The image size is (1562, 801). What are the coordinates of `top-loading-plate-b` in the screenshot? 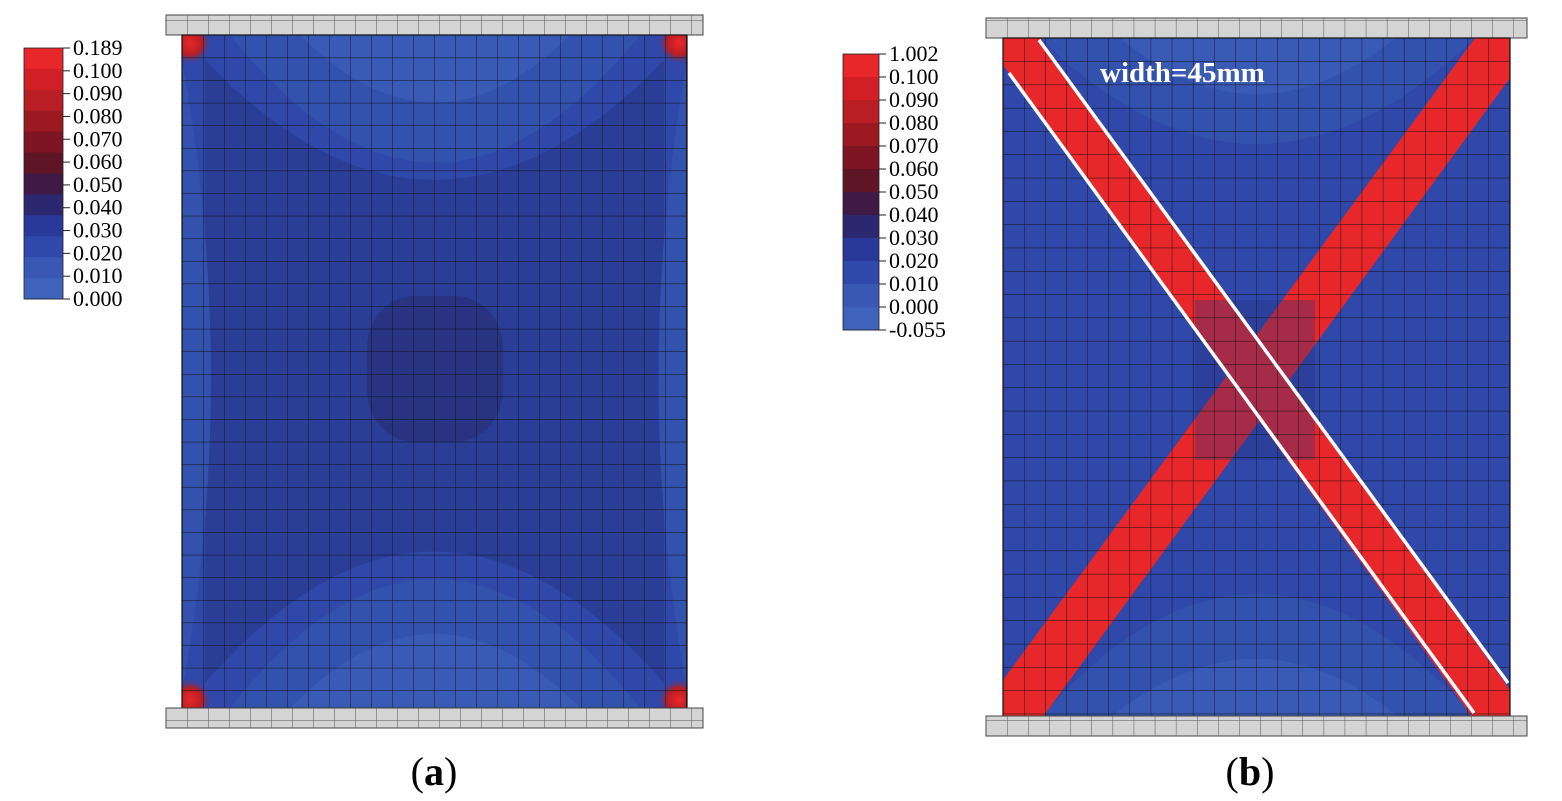 It's located at (1256, 28).